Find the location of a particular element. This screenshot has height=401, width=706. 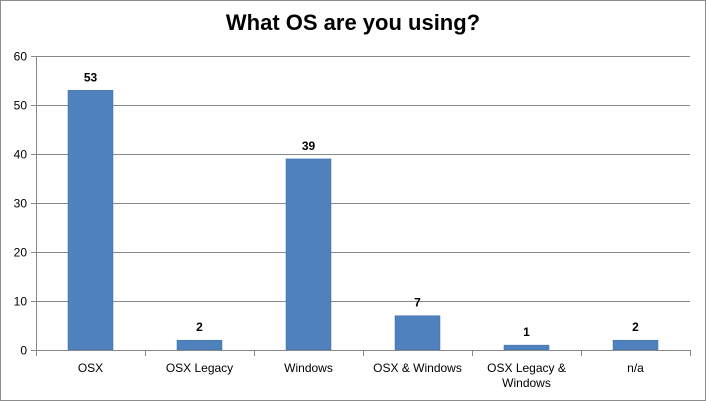

y-tick-label: 40 is located at coordinates (21, 155).